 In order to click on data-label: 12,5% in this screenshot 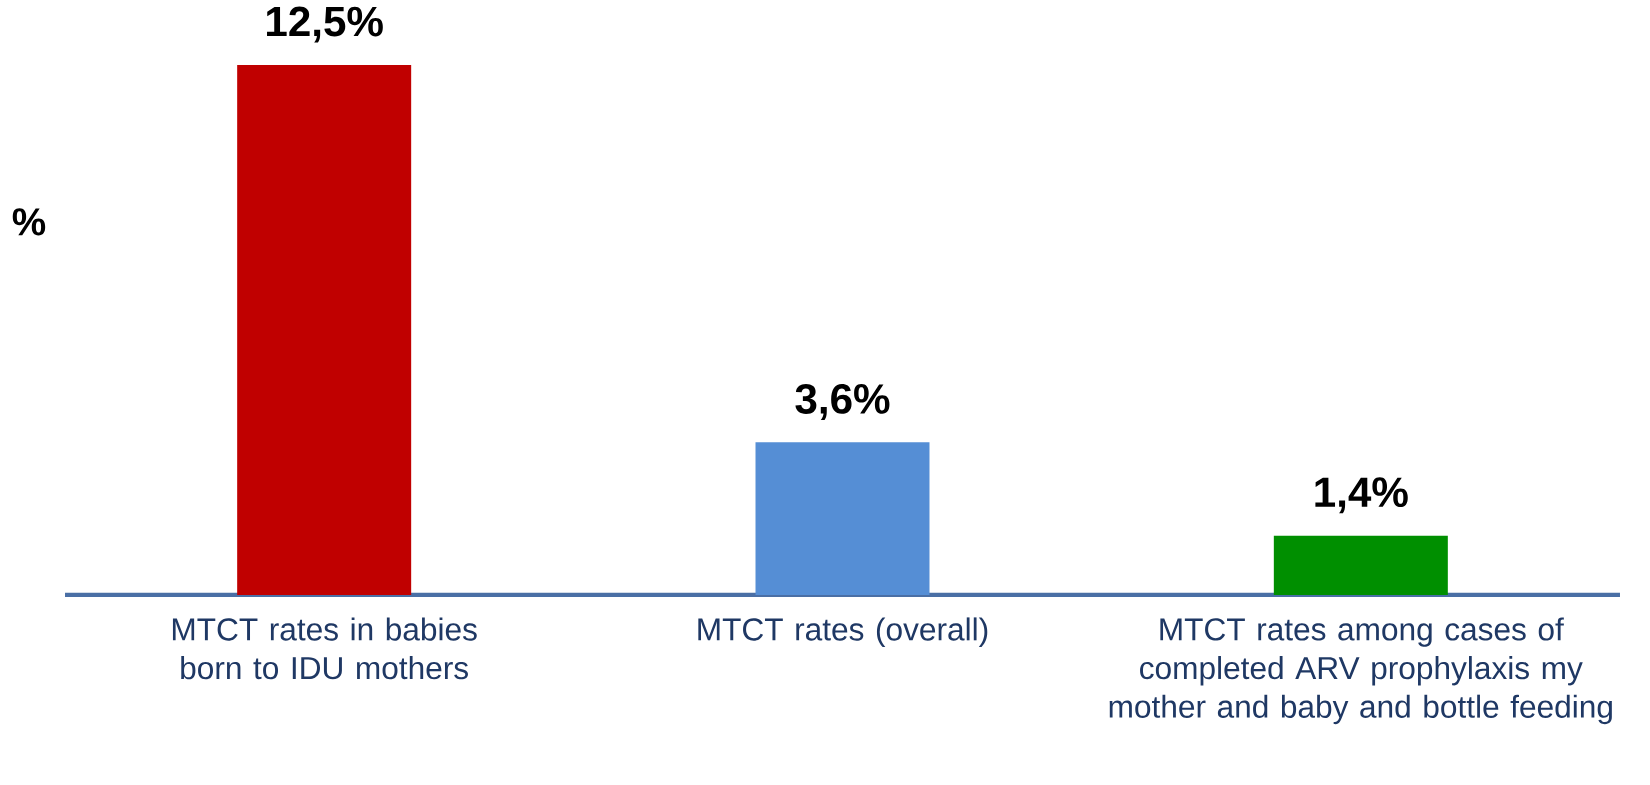, I will do `click(325, 24)`.